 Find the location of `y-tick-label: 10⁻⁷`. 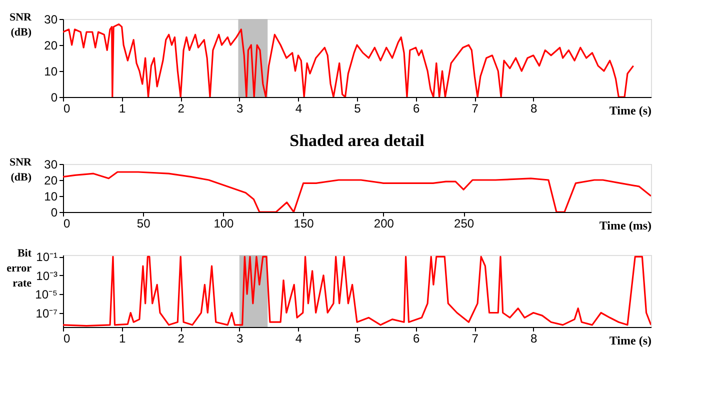

y-tick-label: 10⁻⁷ is located at coordinates (47, 313).